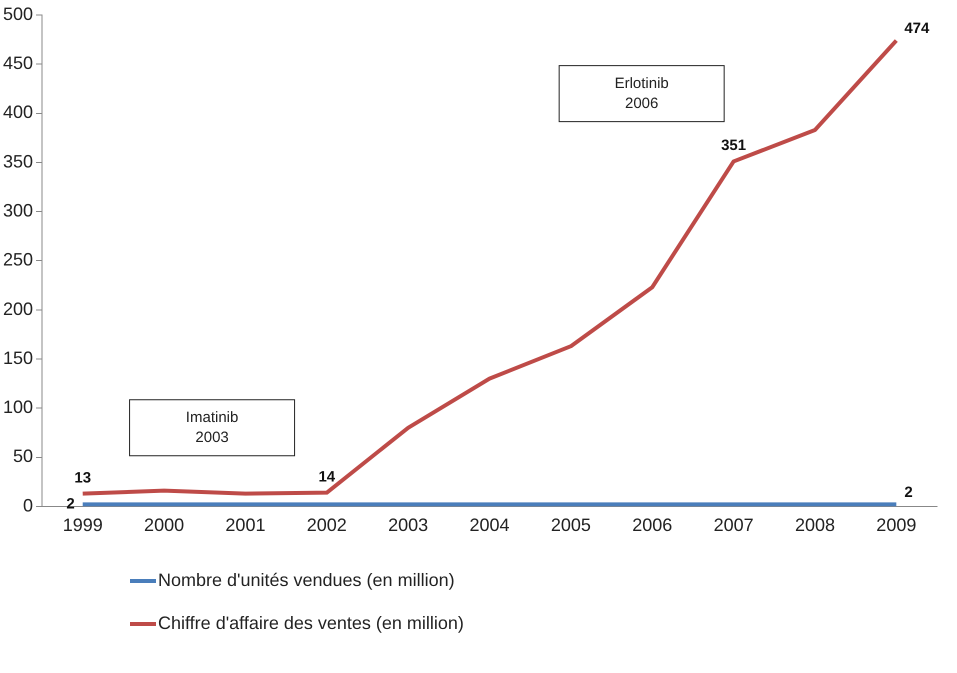  Describe the element at coordinates (82, 525) in the screenshot. I see `x-tick-label: 1999` at that location.